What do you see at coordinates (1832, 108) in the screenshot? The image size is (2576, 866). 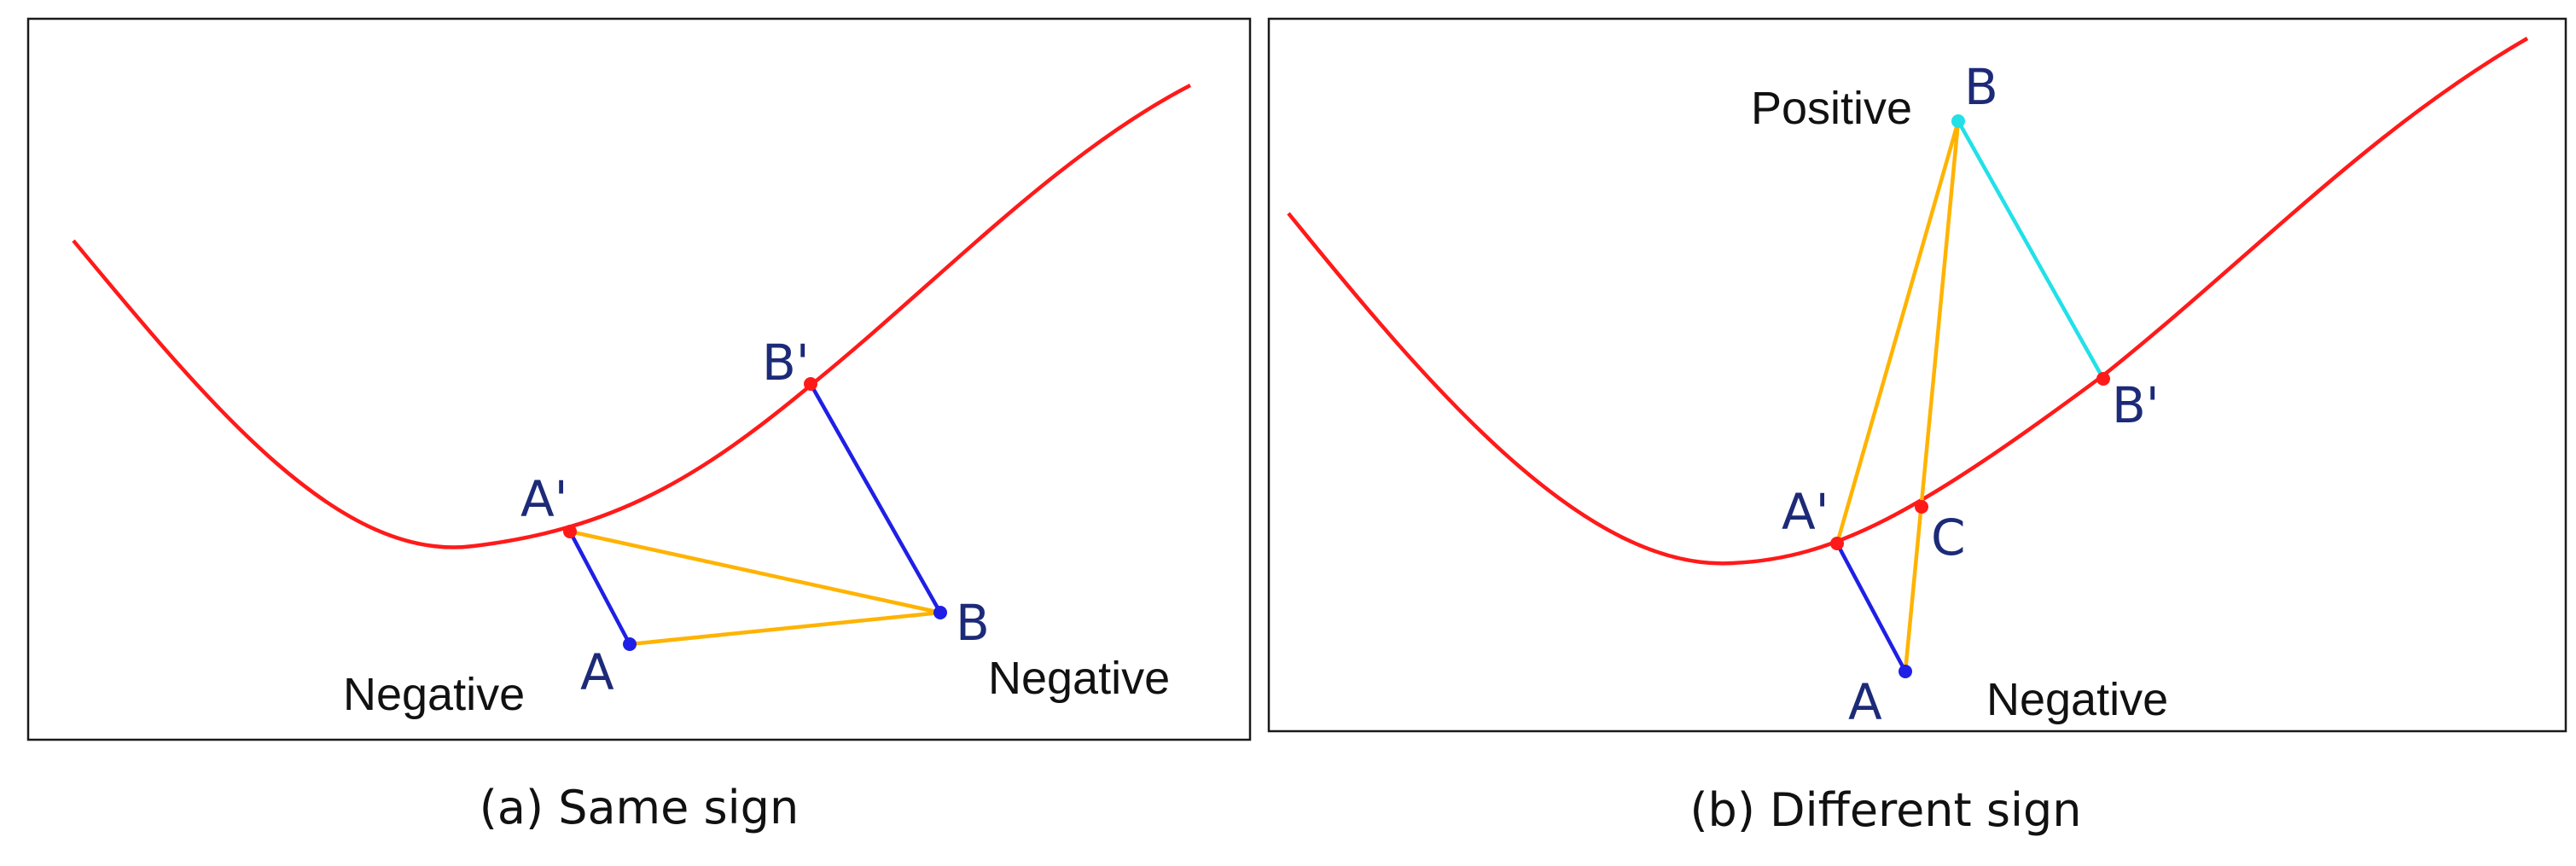 I see `panel-b-sign-label-b: Positive` at bounding box center [1832, 108].